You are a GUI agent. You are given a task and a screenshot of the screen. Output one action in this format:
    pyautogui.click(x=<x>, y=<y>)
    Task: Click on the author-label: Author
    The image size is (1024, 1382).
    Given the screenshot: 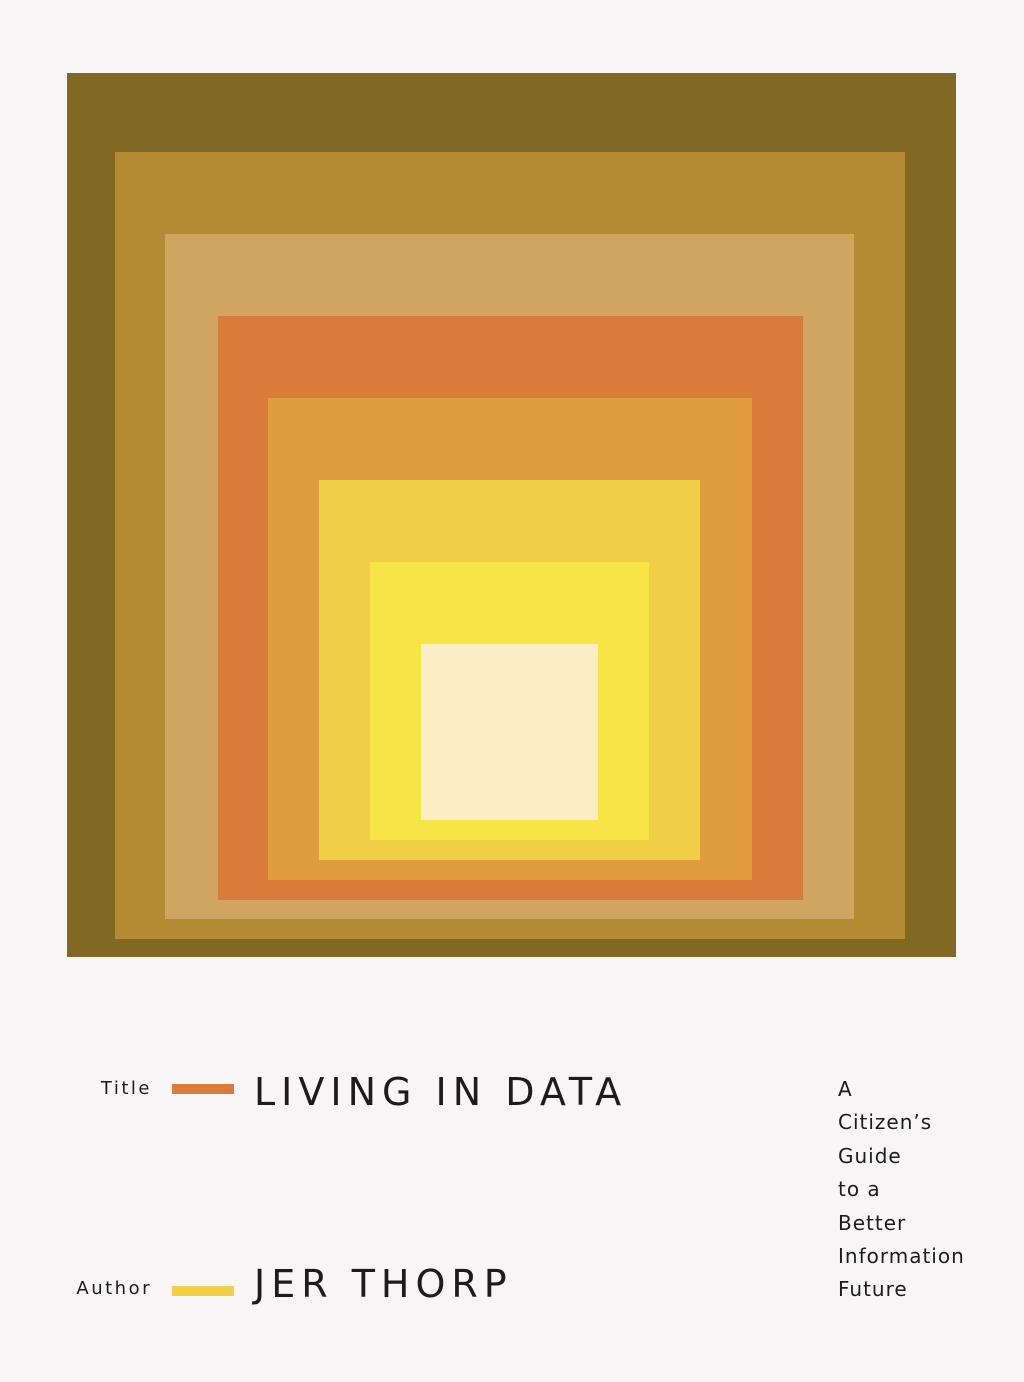 What is the action you would take?
    pyautogui.click(x=114, y=1288)
    